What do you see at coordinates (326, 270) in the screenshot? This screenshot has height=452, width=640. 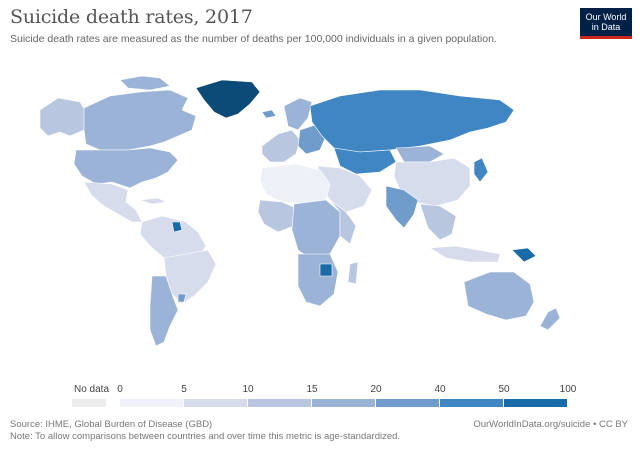 I see `region-zimbabwe` at bounding box center [326, 270].